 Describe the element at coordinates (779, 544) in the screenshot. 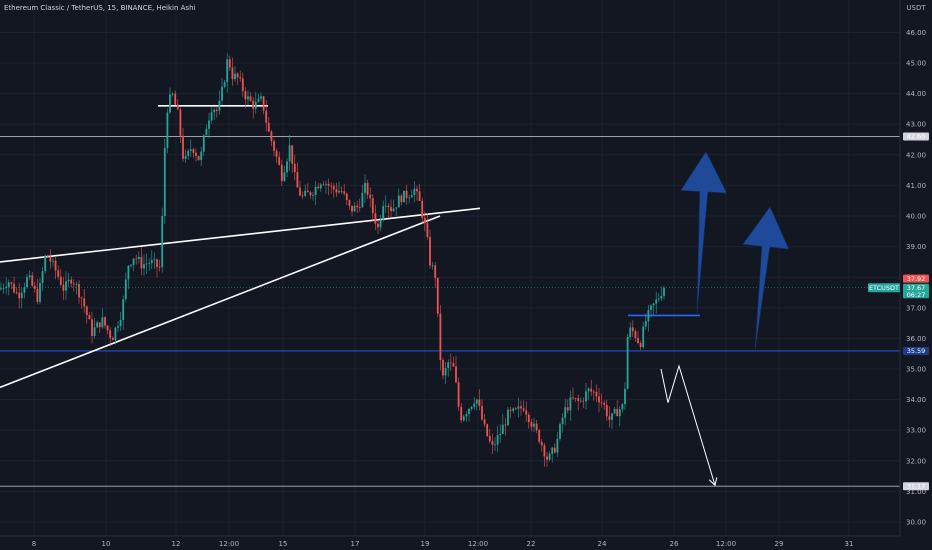

I see `time-tick-label: 29` at that location.